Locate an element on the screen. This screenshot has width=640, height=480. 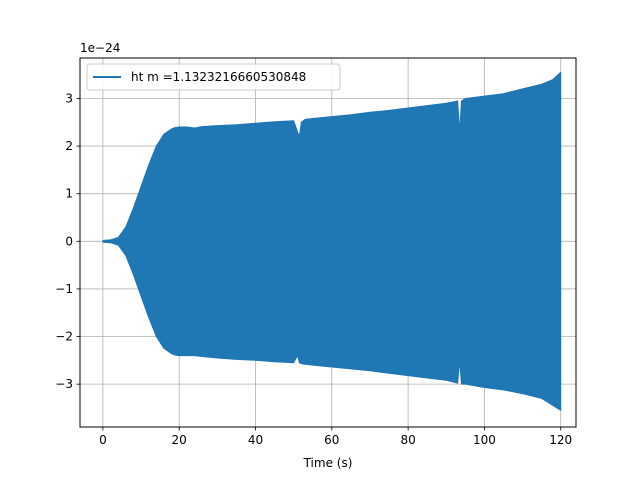
legend-label: ht m =1.1323216660530848 is located at coordinates (218, 77).